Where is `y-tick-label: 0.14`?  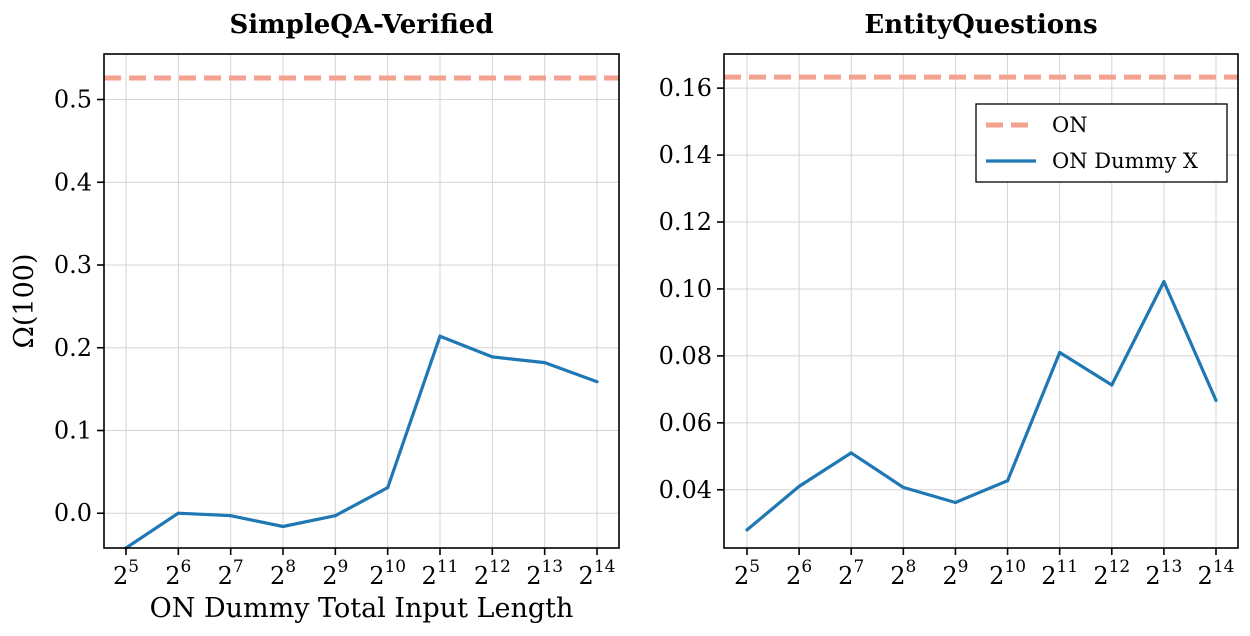 y-tick-label: 0.14 is located at coordinates (685, 155).